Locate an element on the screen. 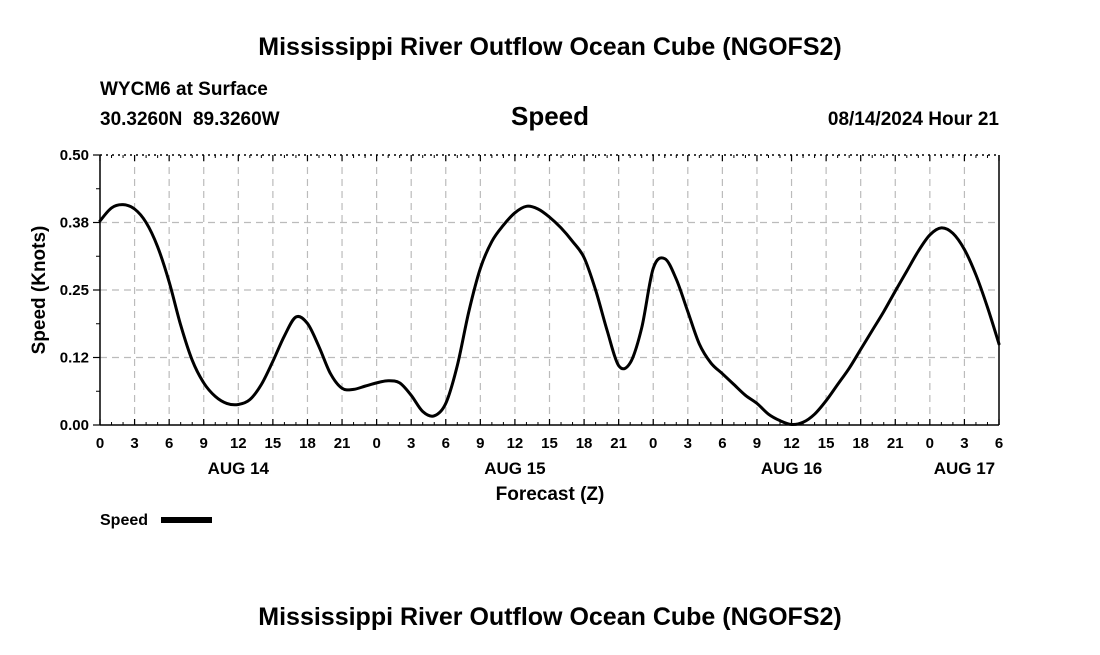 The width and height of the screenshot is (1100, 655). date-label: AUG 17 is located at coordinates (964, 468).